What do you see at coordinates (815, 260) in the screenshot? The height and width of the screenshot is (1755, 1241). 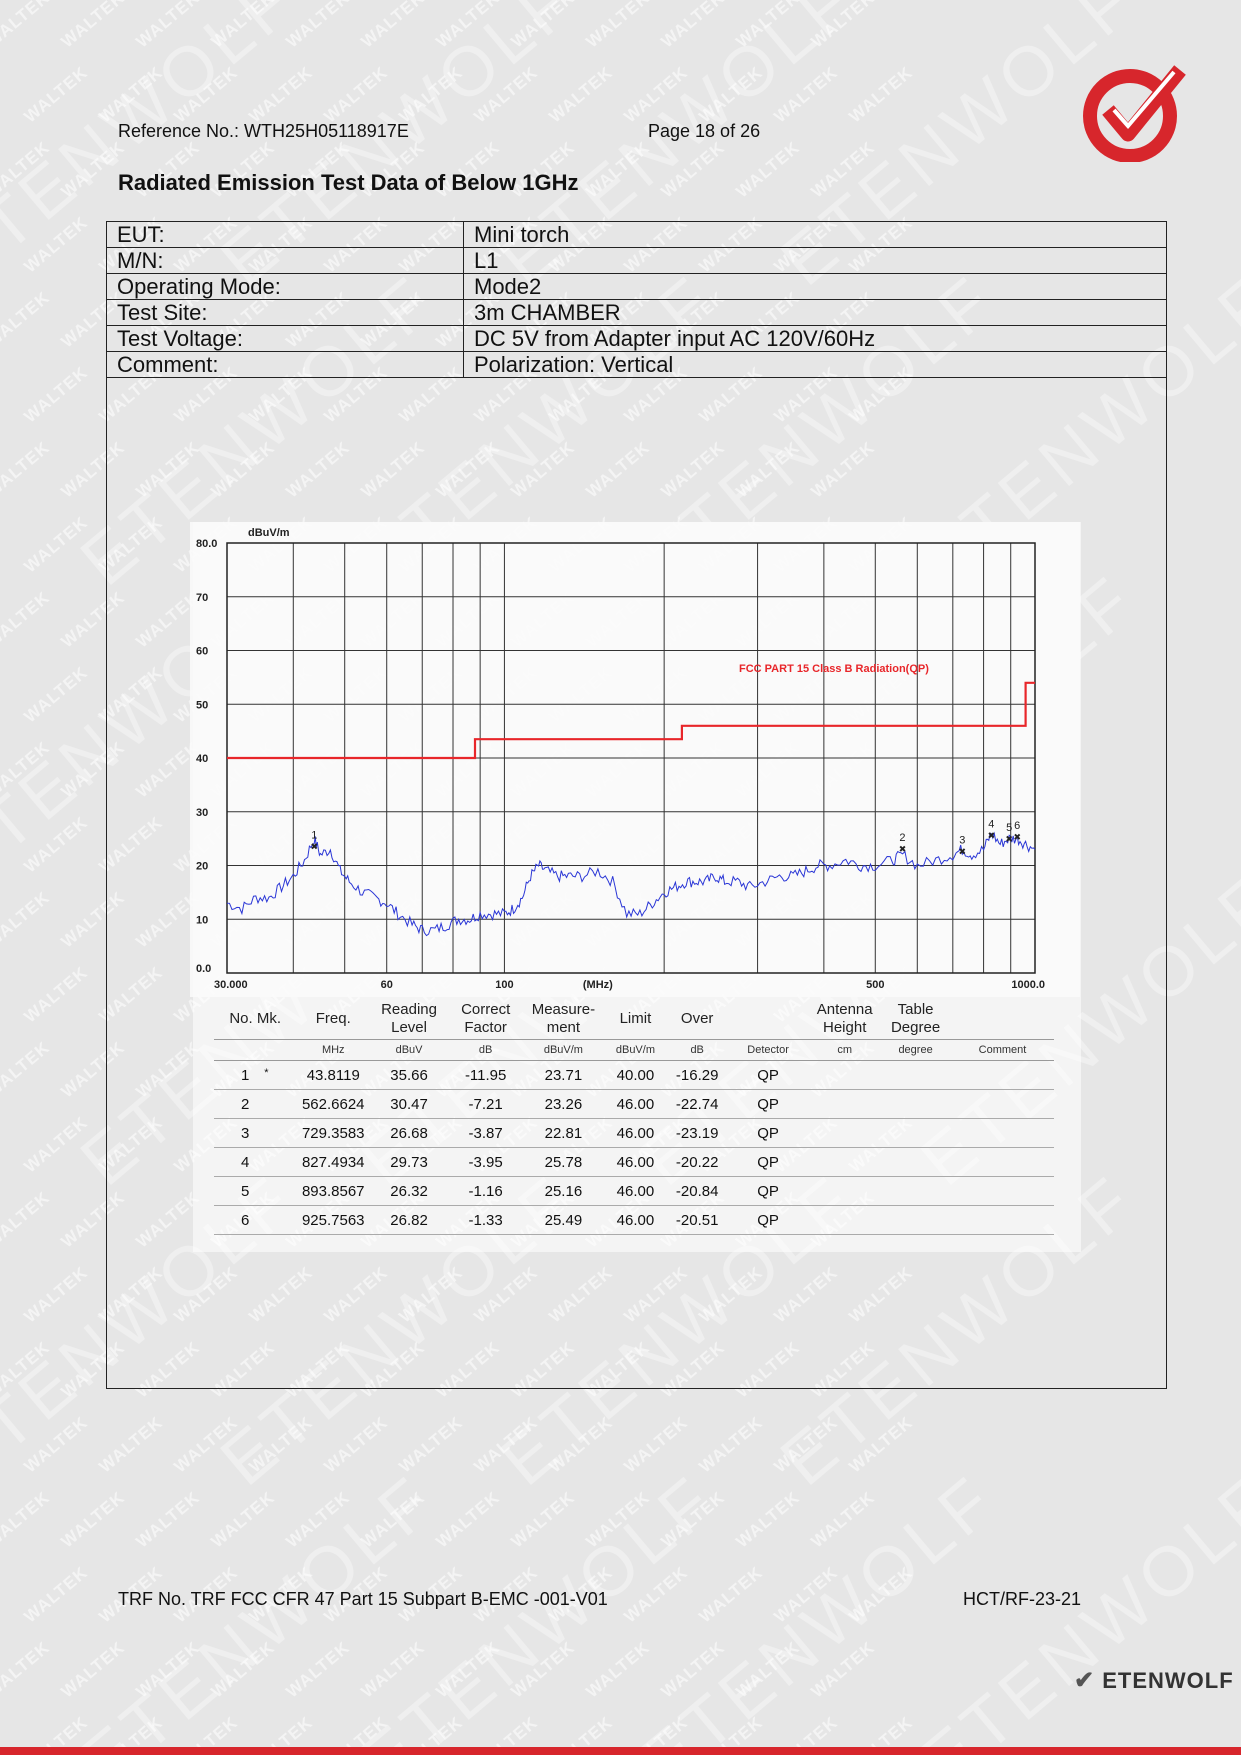 I see `info-value: L1` at bounding box center [815, 260].